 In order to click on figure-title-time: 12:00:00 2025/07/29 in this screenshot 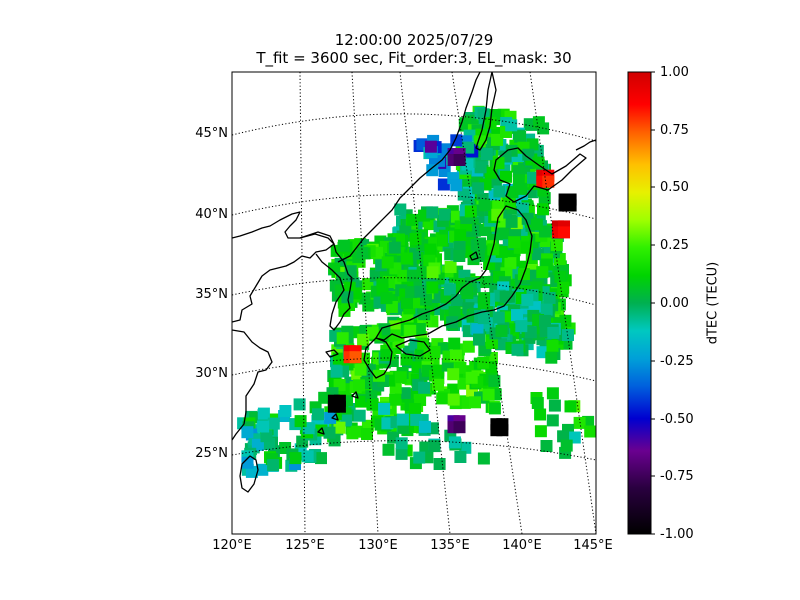, I will do `click(414, 40)`.